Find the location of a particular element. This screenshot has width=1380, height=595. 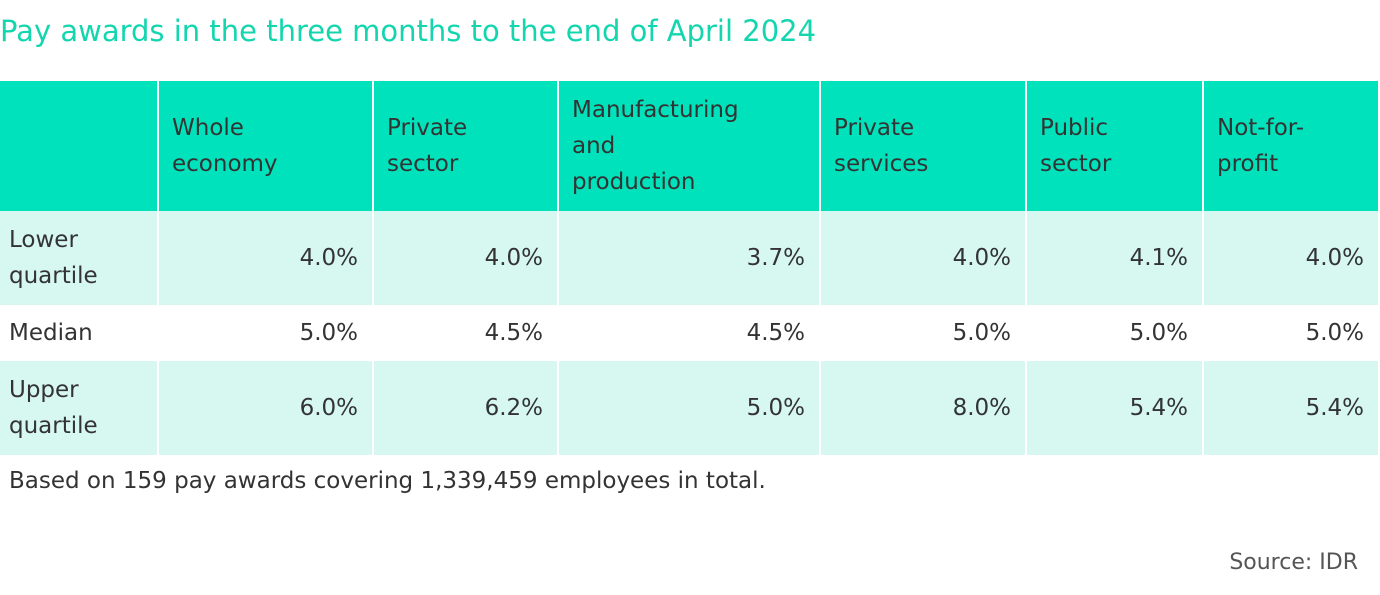

header-cell-col-3: Manufacturing and production is located at coordinates (688, 146).